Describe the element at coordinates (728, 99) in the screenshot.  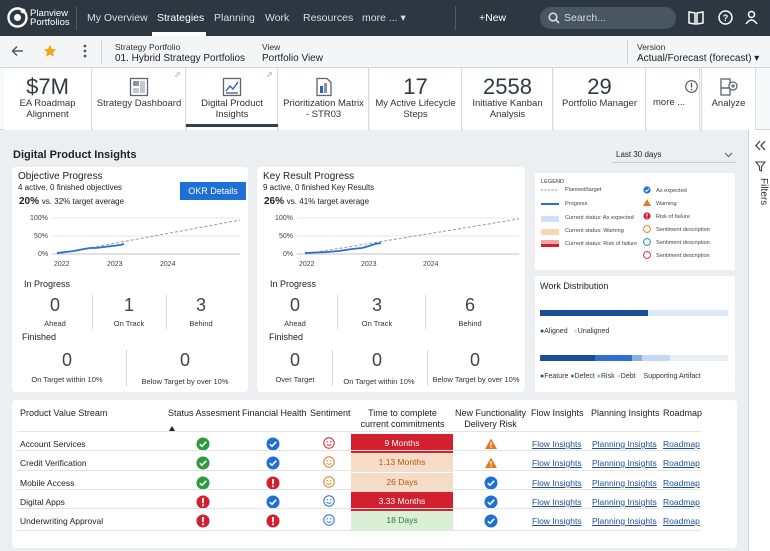
I see `tile-analyze: Analyze` at that location.